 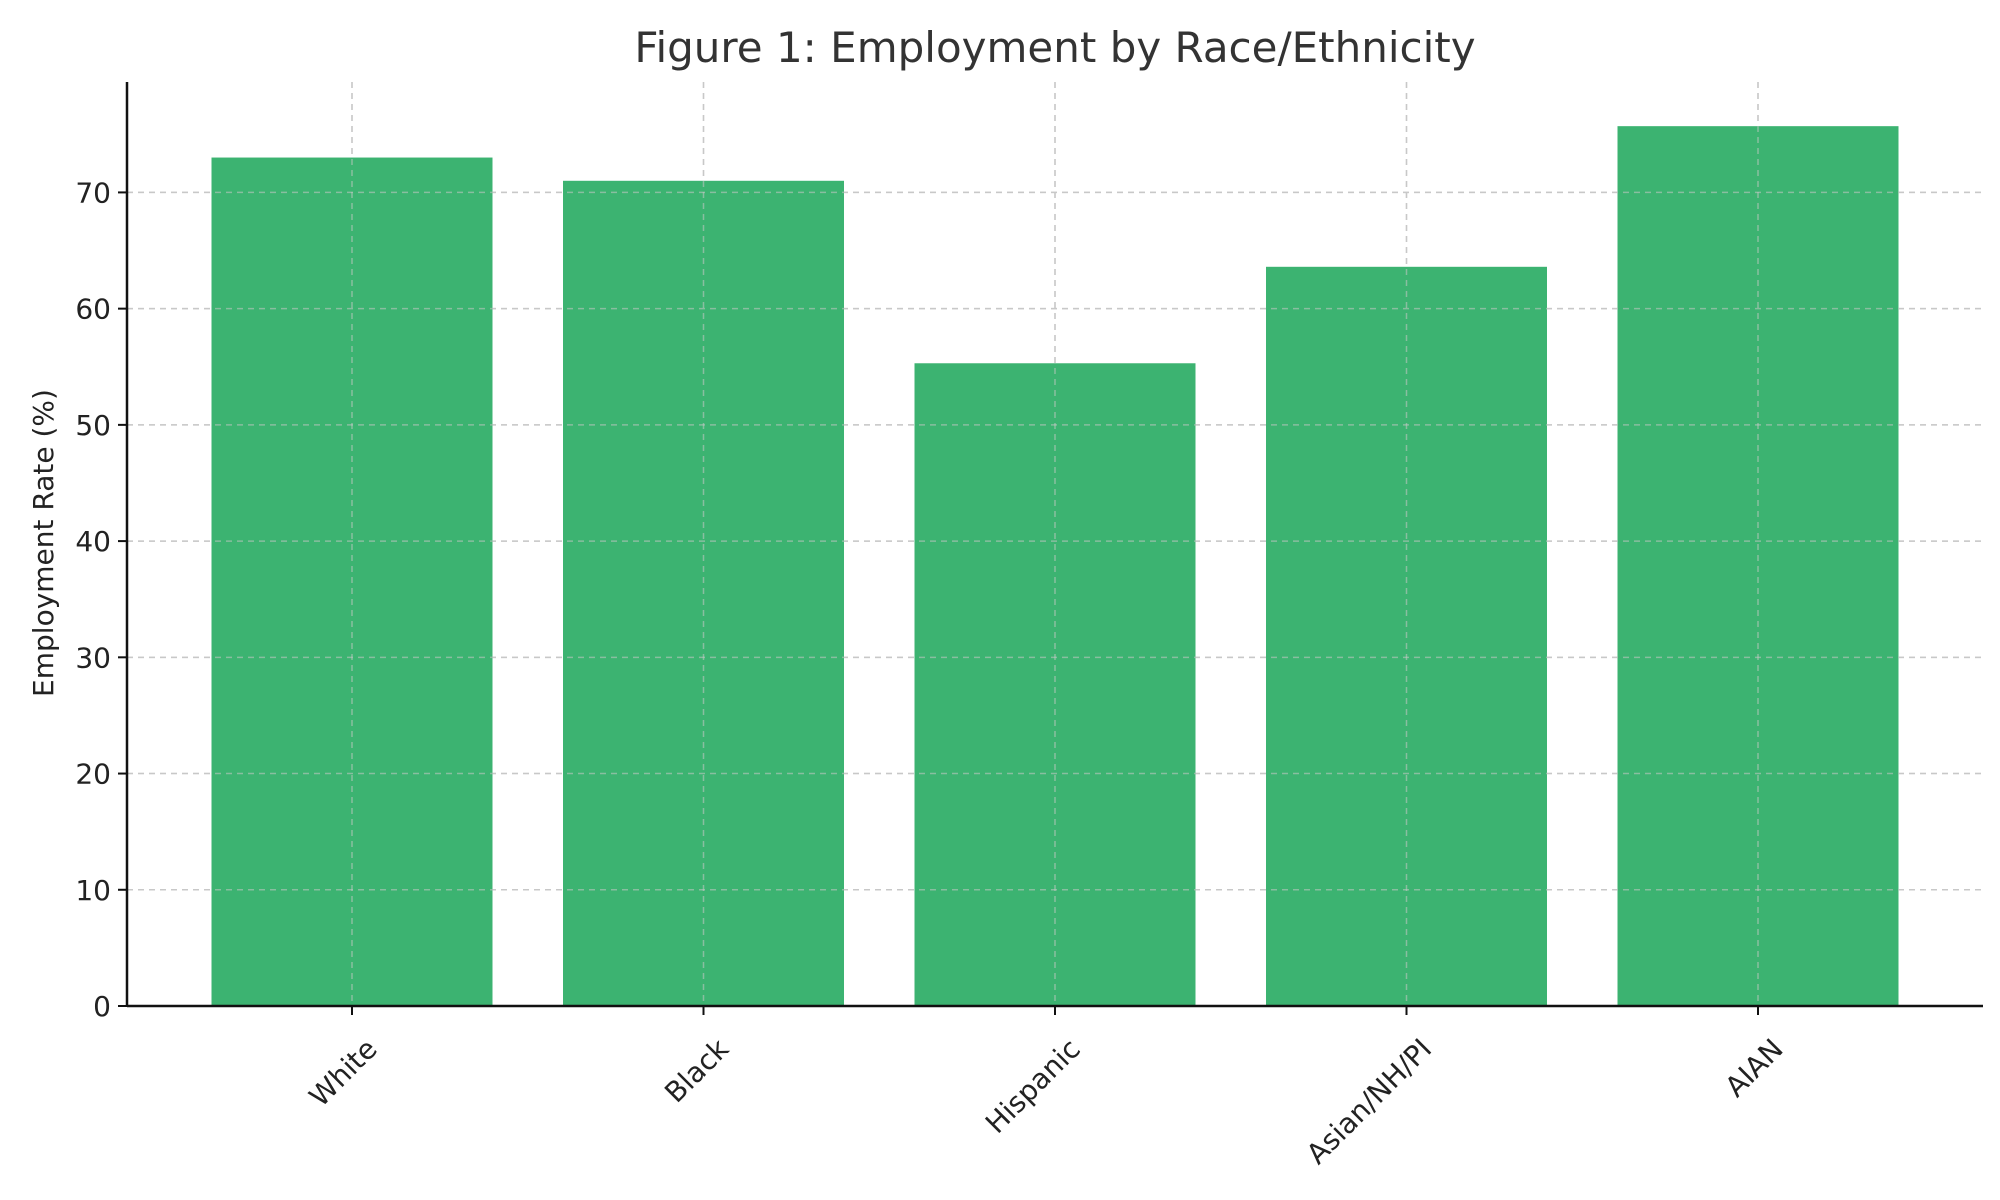 I want to click on x-tick-labels: White Black Hispanic Asian/NH/PI AIAN, so click(x=1046, y=1101).